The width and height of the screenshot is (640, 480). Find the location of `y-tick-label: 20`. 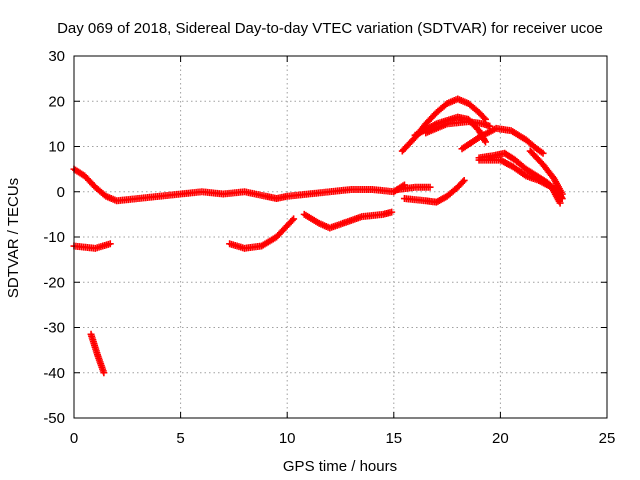

y-tick-label: 20 is located at coordinates (56, 101).